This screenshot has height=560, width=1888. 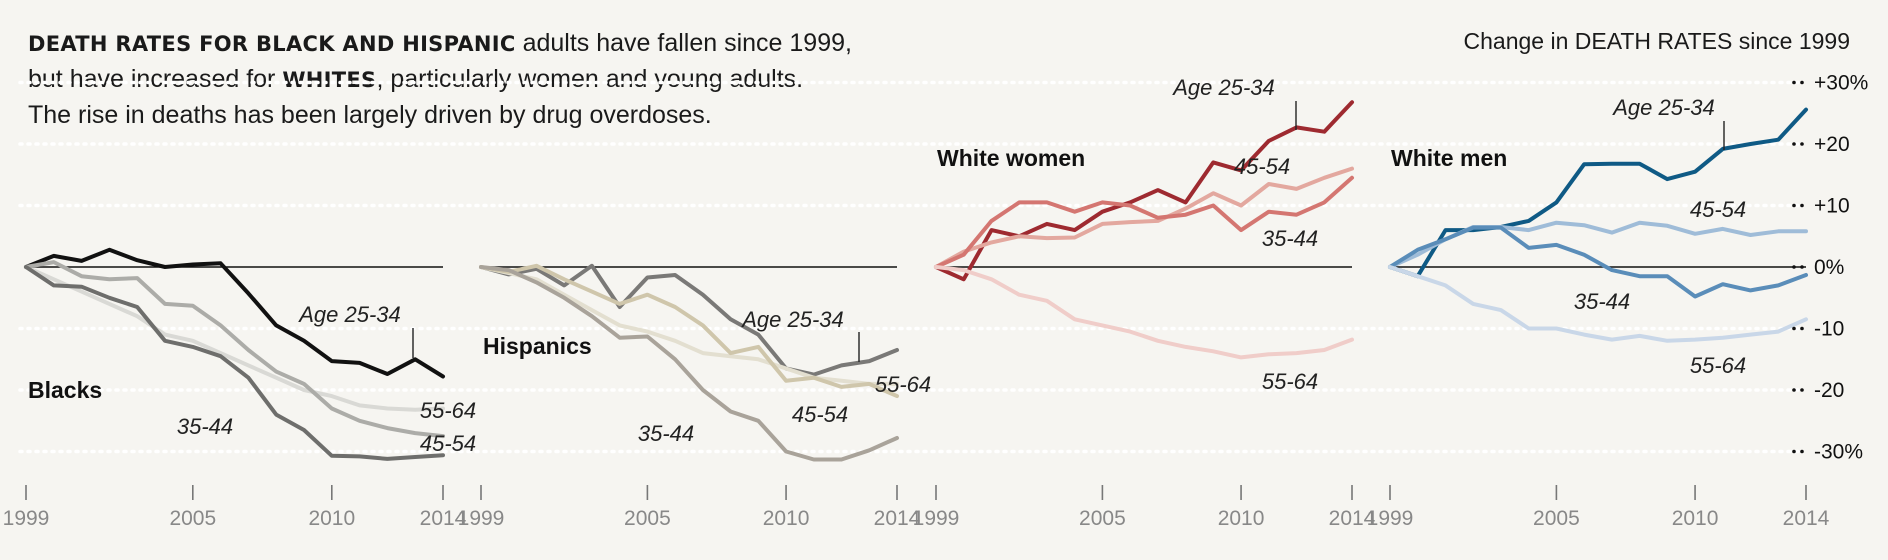 I want to click on panel-title: Hispanics, so click(x=537, y=346).